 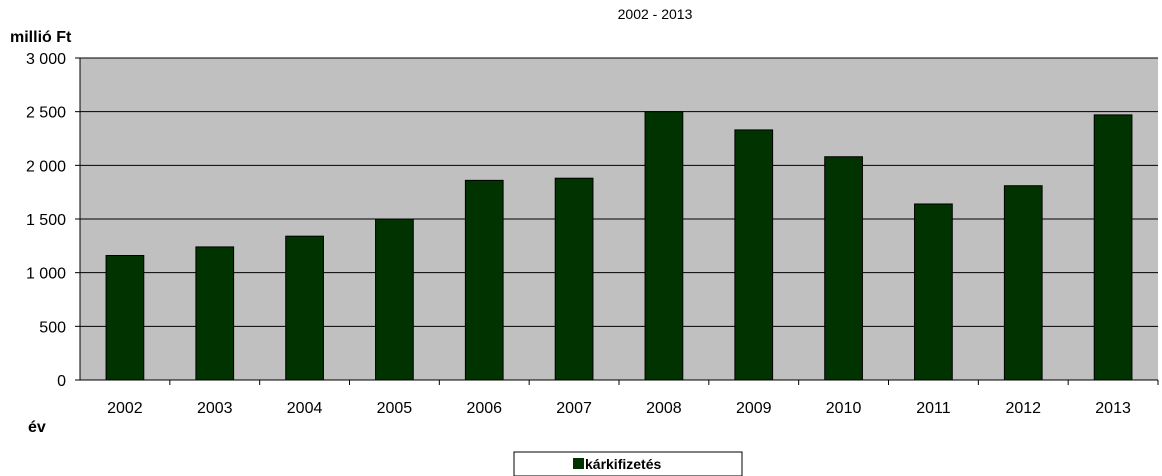 I want to click on y-tick-label: 1 000, so click(x=46, y=274).